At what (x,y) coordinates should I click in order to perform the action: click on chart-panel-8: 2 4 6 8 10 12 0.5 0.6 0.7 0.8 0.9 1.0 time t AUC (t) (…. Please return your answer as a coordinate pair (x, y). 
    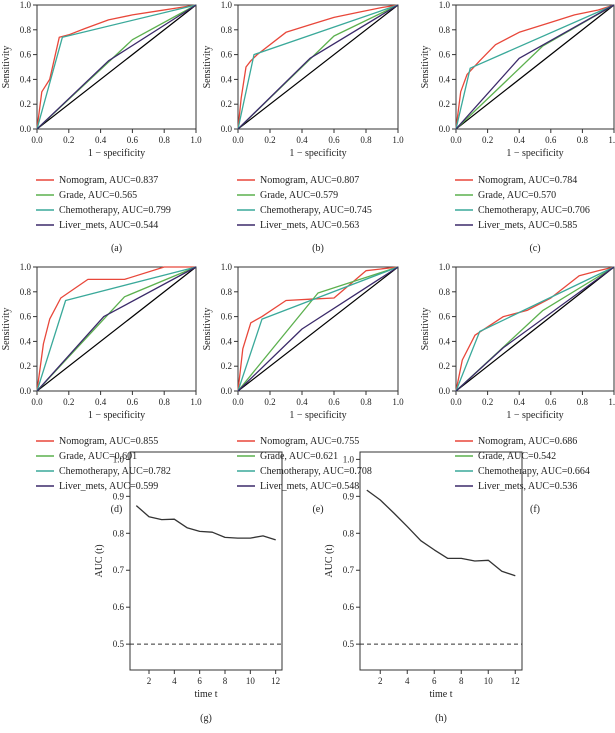
    Looking at the image, I should click on (423, 587).